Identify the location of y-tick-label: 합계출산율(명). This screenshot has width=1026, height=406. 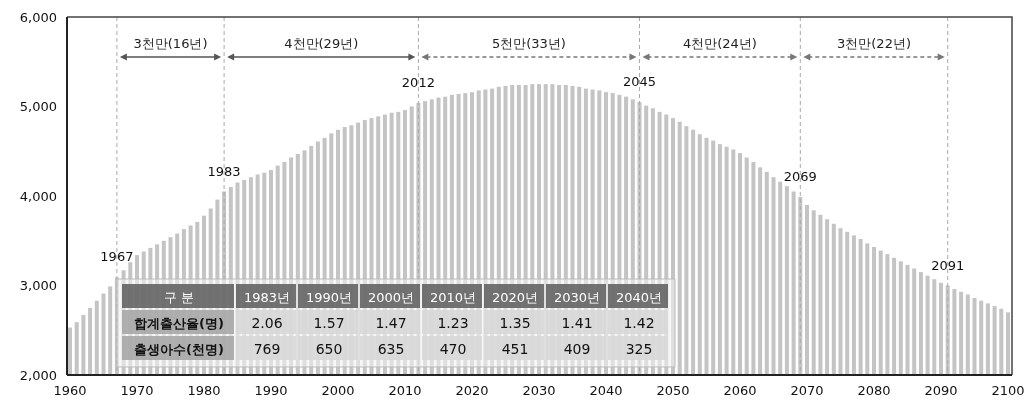
(179, 323).